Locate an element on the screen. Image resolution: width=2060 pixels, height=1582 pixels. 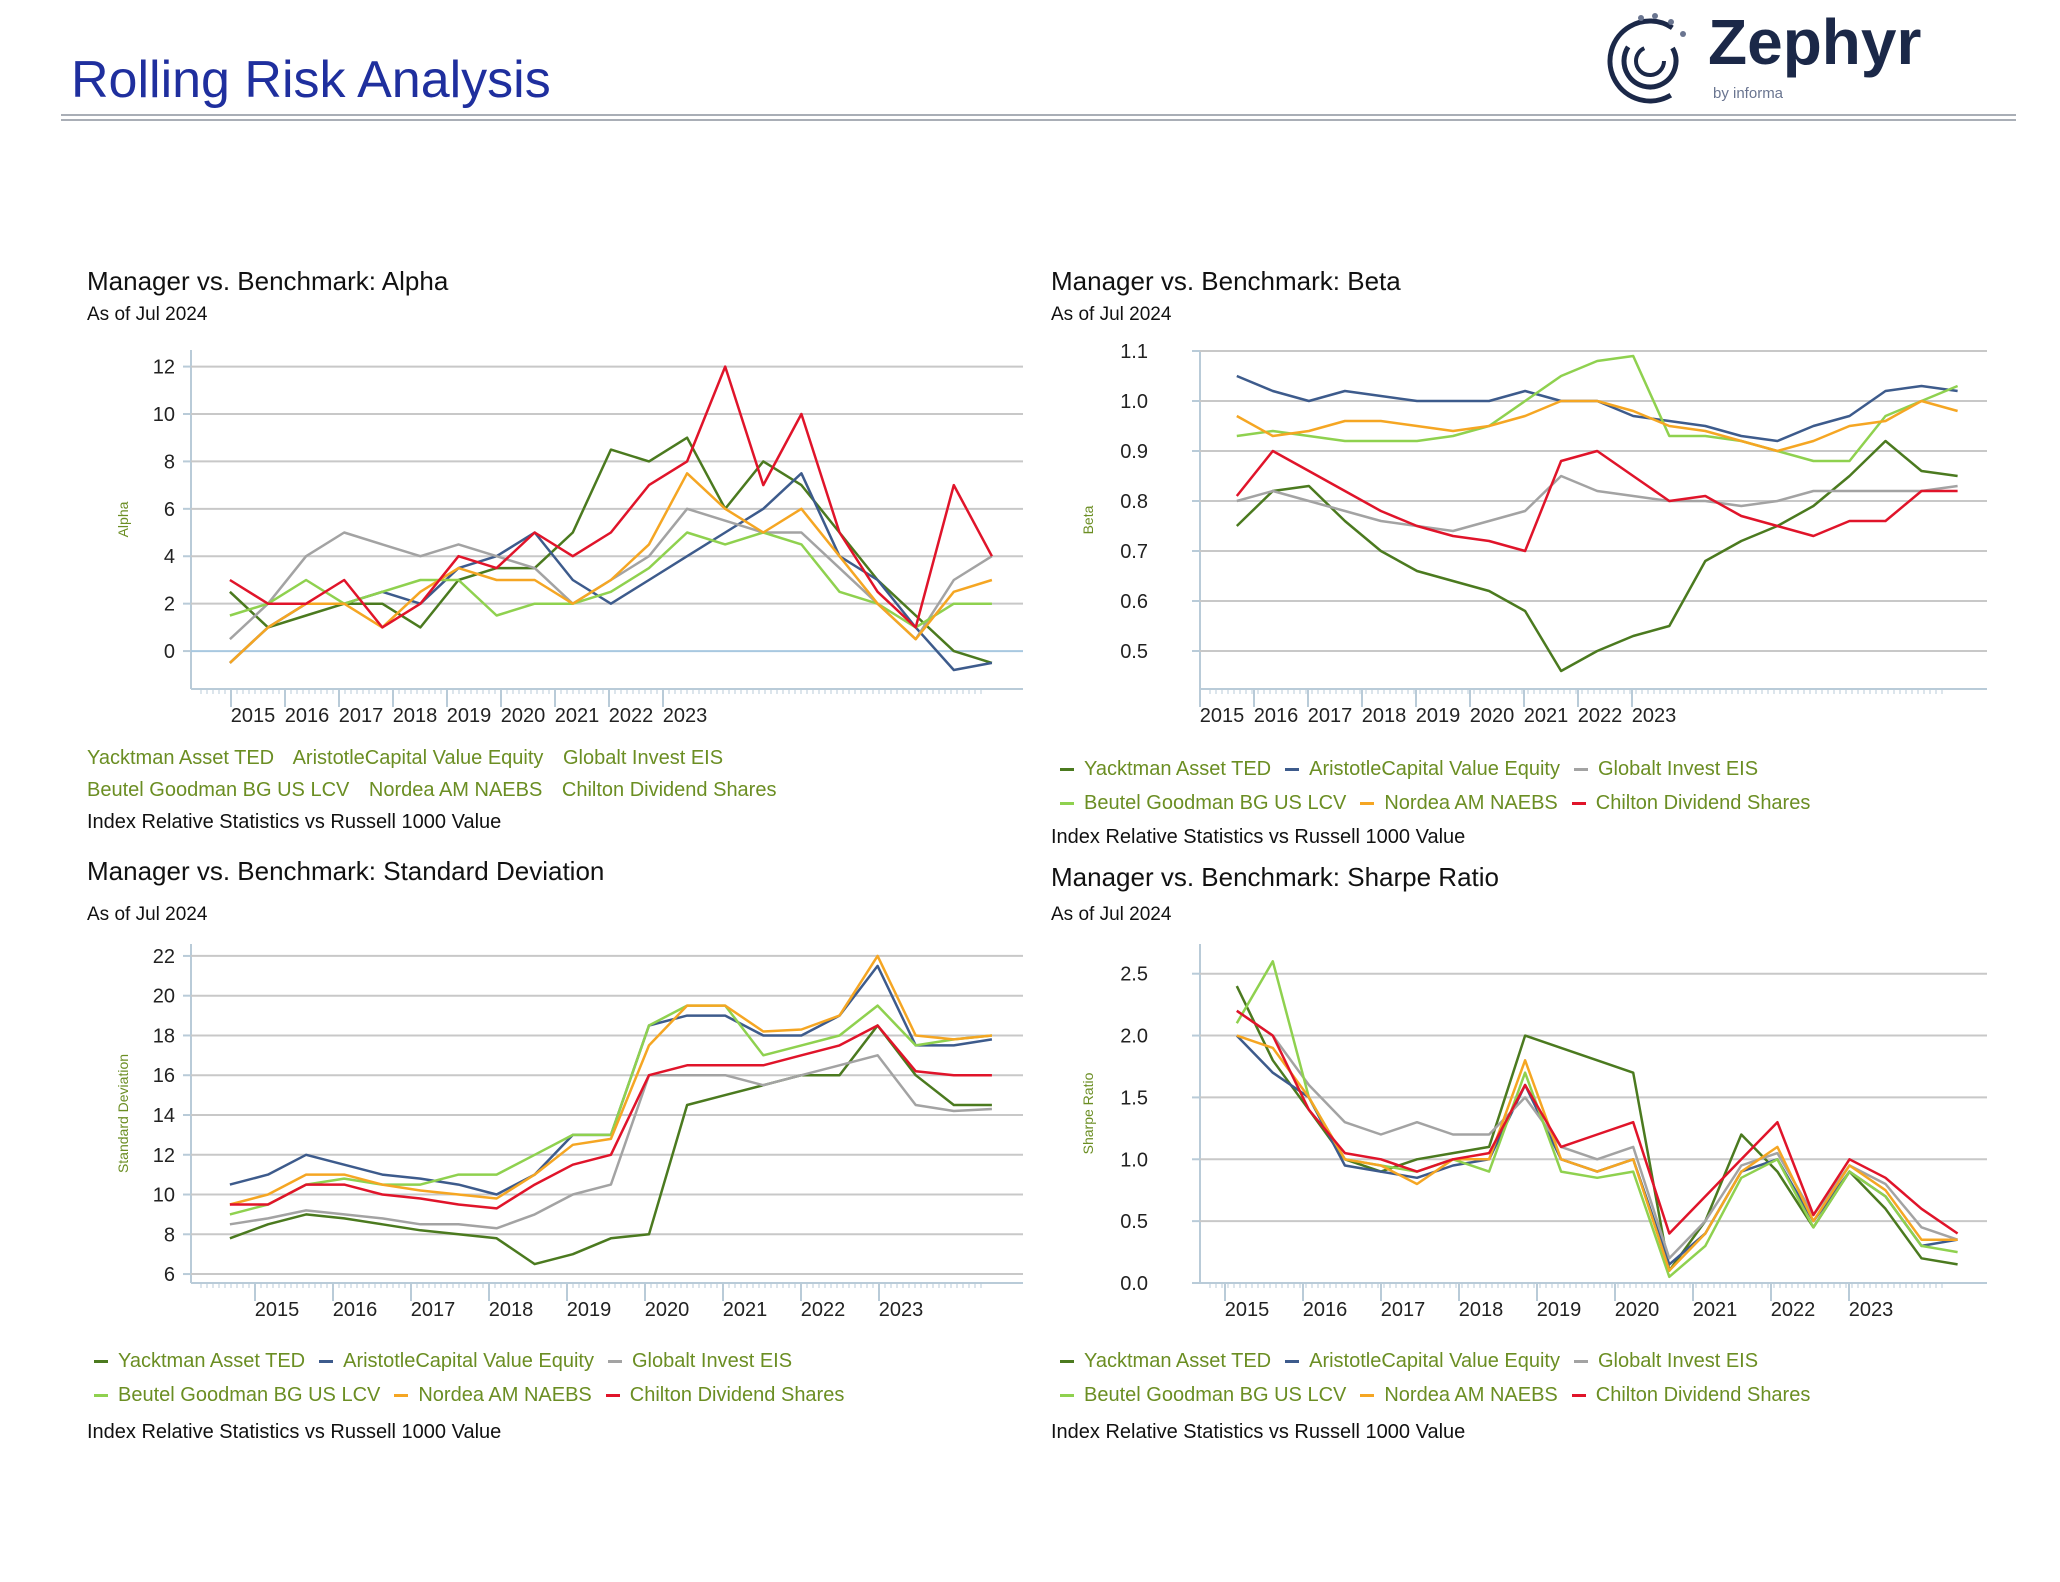
legend-label: Globalt Invest EIS is located at coordinates (643, 758).